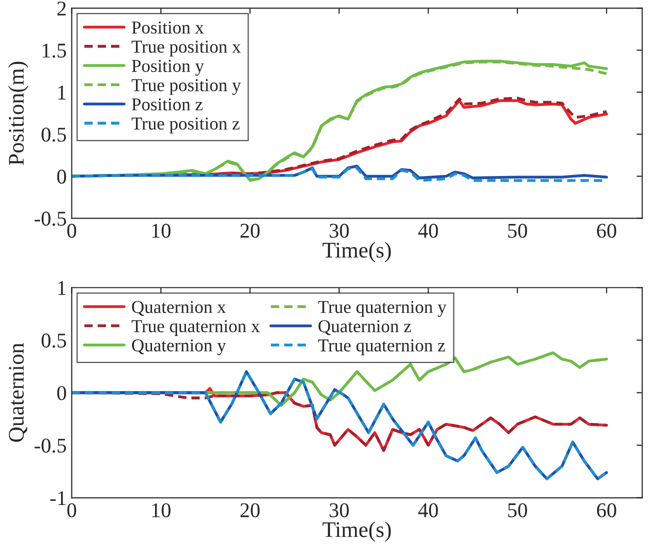 The image size is (652, 544). I want to click on legend-label: Quaternion y, so click(179, 347).